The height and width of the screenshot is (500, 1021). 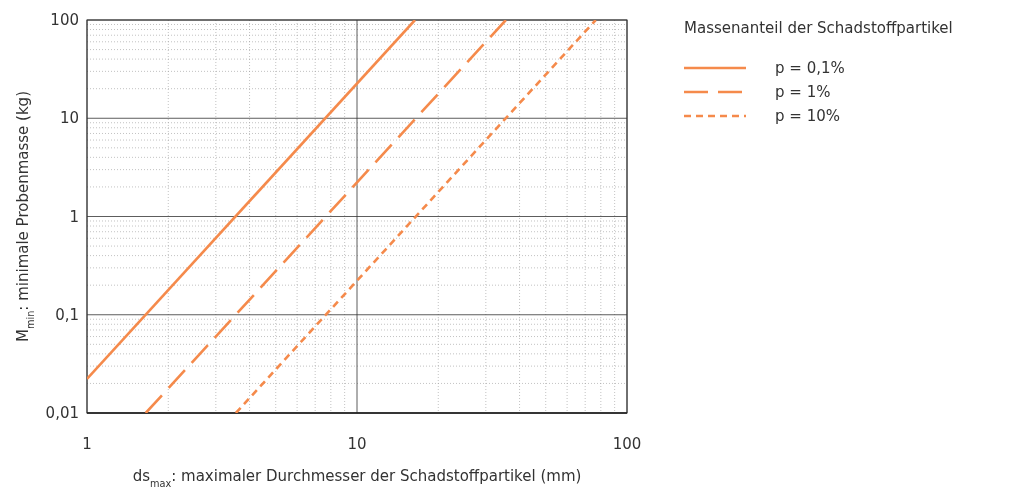 What do you see at coordinates (810, 68) in the screenshot?
I see `legend-label: p = 0,1%` at bounding box center [810, 68].